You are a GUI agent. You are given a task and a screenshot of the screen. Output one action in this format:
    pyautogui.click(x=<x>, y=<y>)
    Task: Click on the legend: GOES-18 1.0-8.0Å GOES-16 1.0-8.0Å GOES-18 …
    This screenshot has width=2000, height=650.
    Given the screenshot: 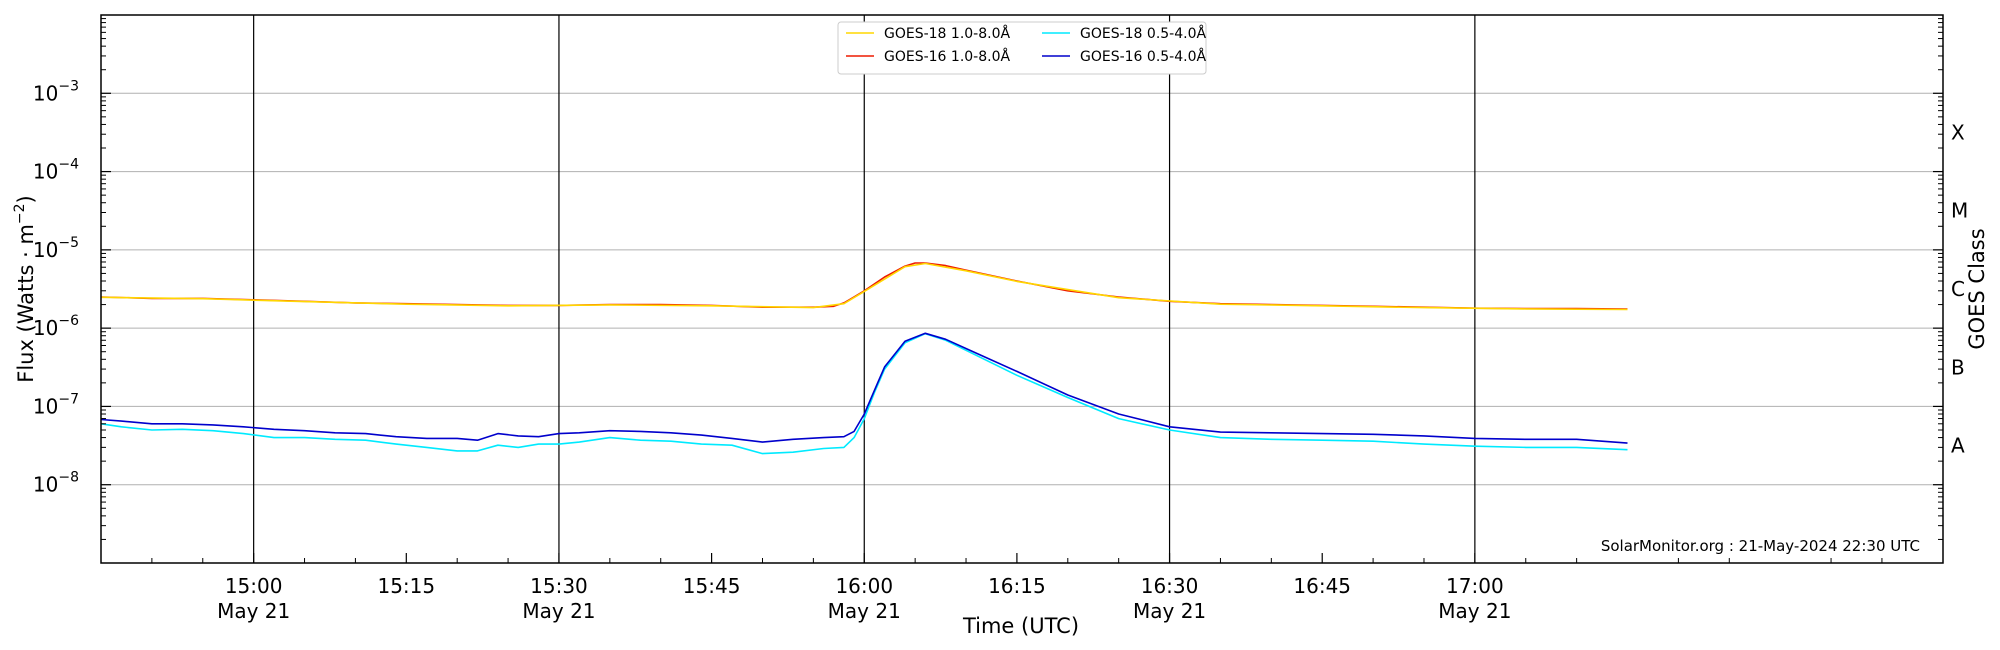 What is the action you would take?
    pyautogui.click(x=1022, y=48)
    